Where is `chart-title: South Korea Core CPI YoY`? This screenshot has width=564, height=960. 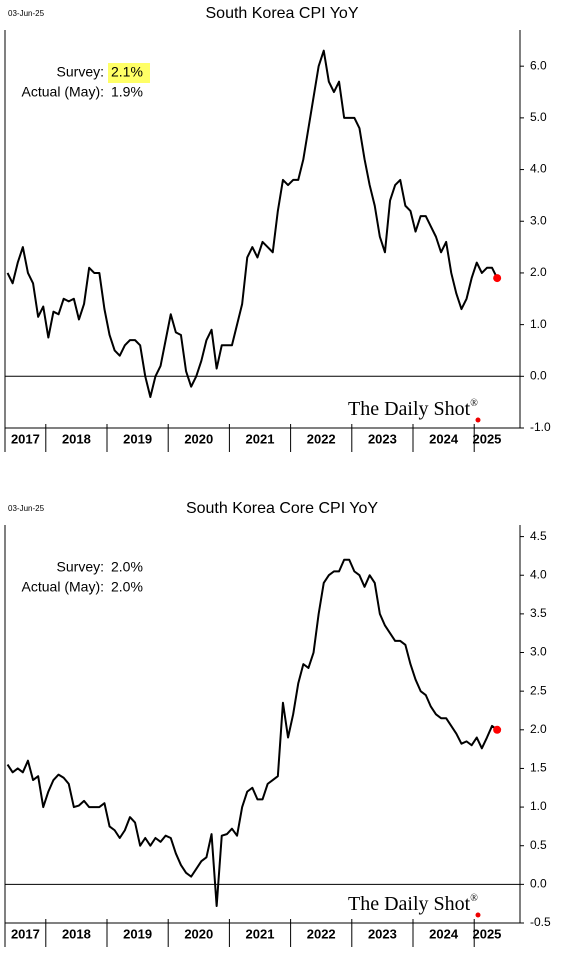
chart-title: South Korea Core CPI YoY is located at coordinates (282, 508).